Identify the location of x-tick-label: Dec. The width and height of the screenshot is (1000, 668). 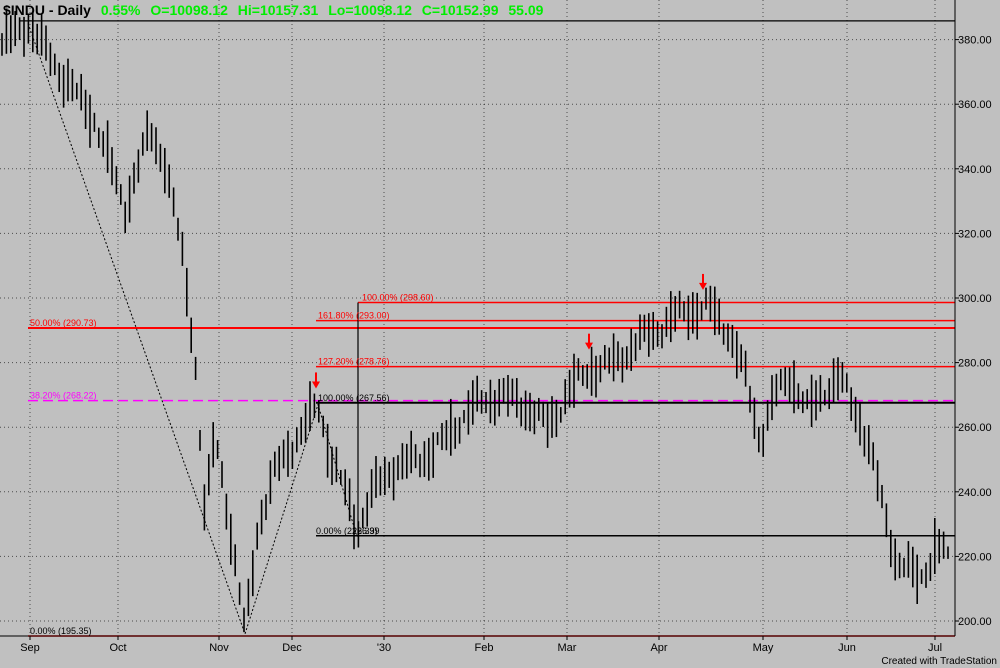
(292, 648).